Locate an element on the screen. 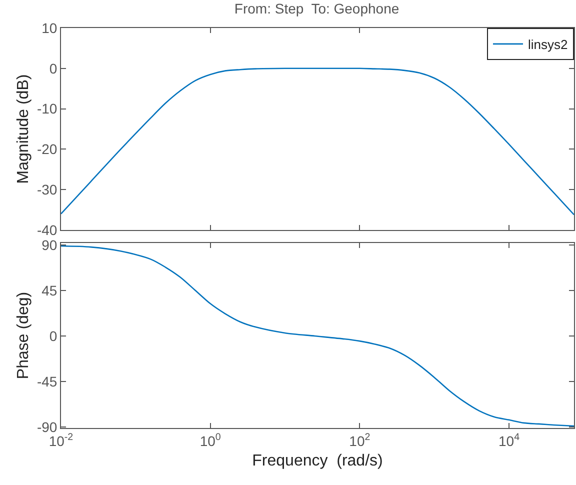 This screenshot has height=485, width=576. y-axis-title: Magnitude (dB) is located at coordinates (23, 129).